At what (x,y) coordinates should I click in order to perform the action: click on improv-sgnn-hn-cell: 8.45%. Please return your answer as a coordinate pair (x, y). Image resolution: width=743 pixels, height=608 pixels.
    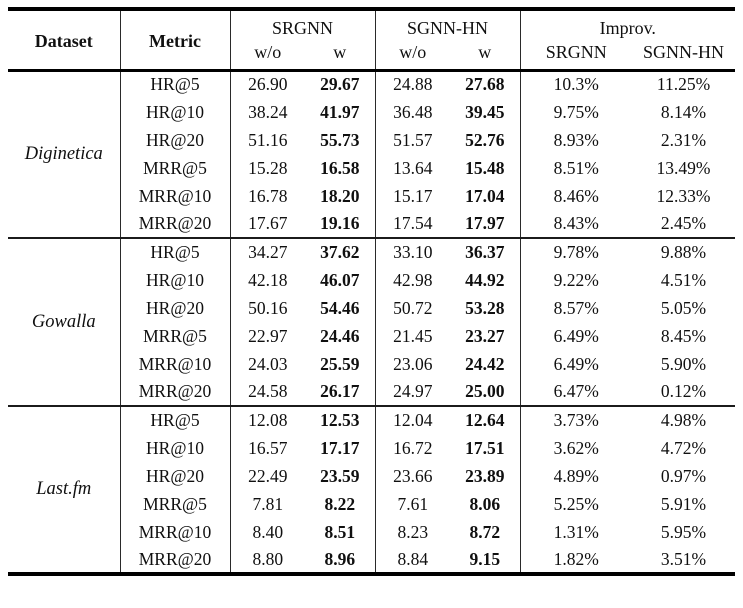
    Looking at the image, I should click on (683, 335).